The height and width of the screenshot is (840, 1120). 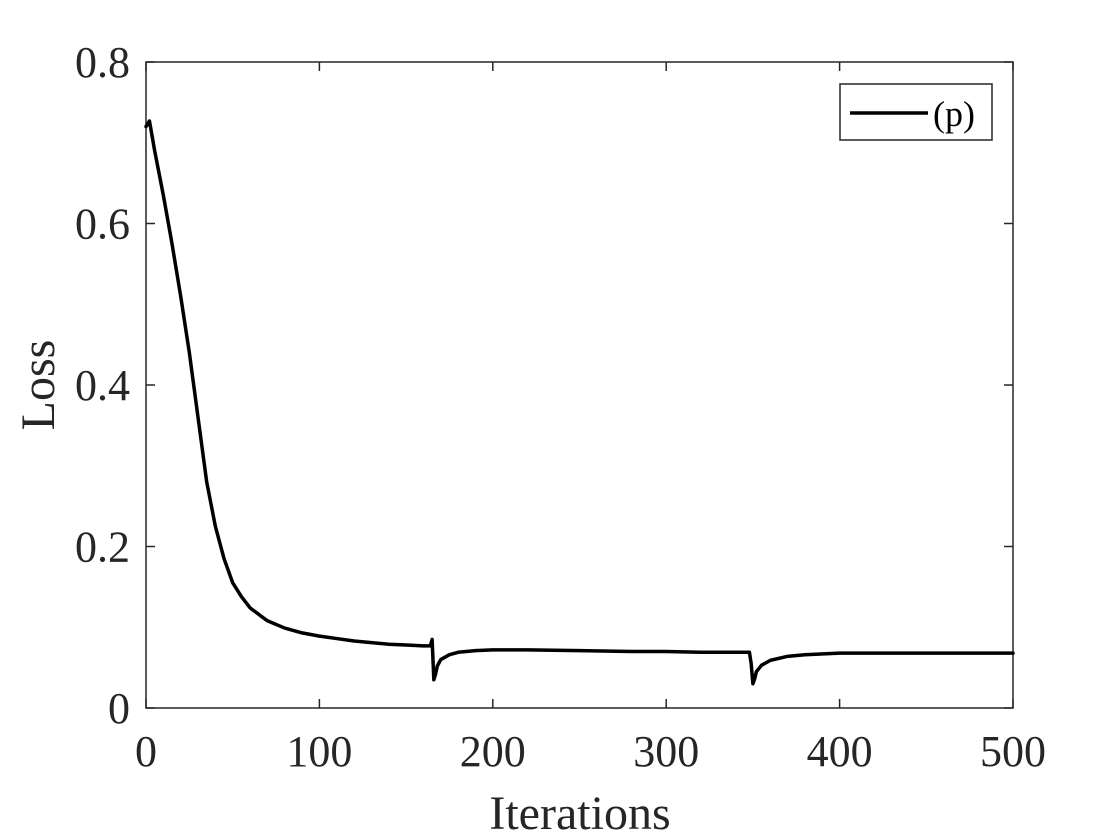 I want to click on y-tick-label: 0.8, so click(x=102, y=62).